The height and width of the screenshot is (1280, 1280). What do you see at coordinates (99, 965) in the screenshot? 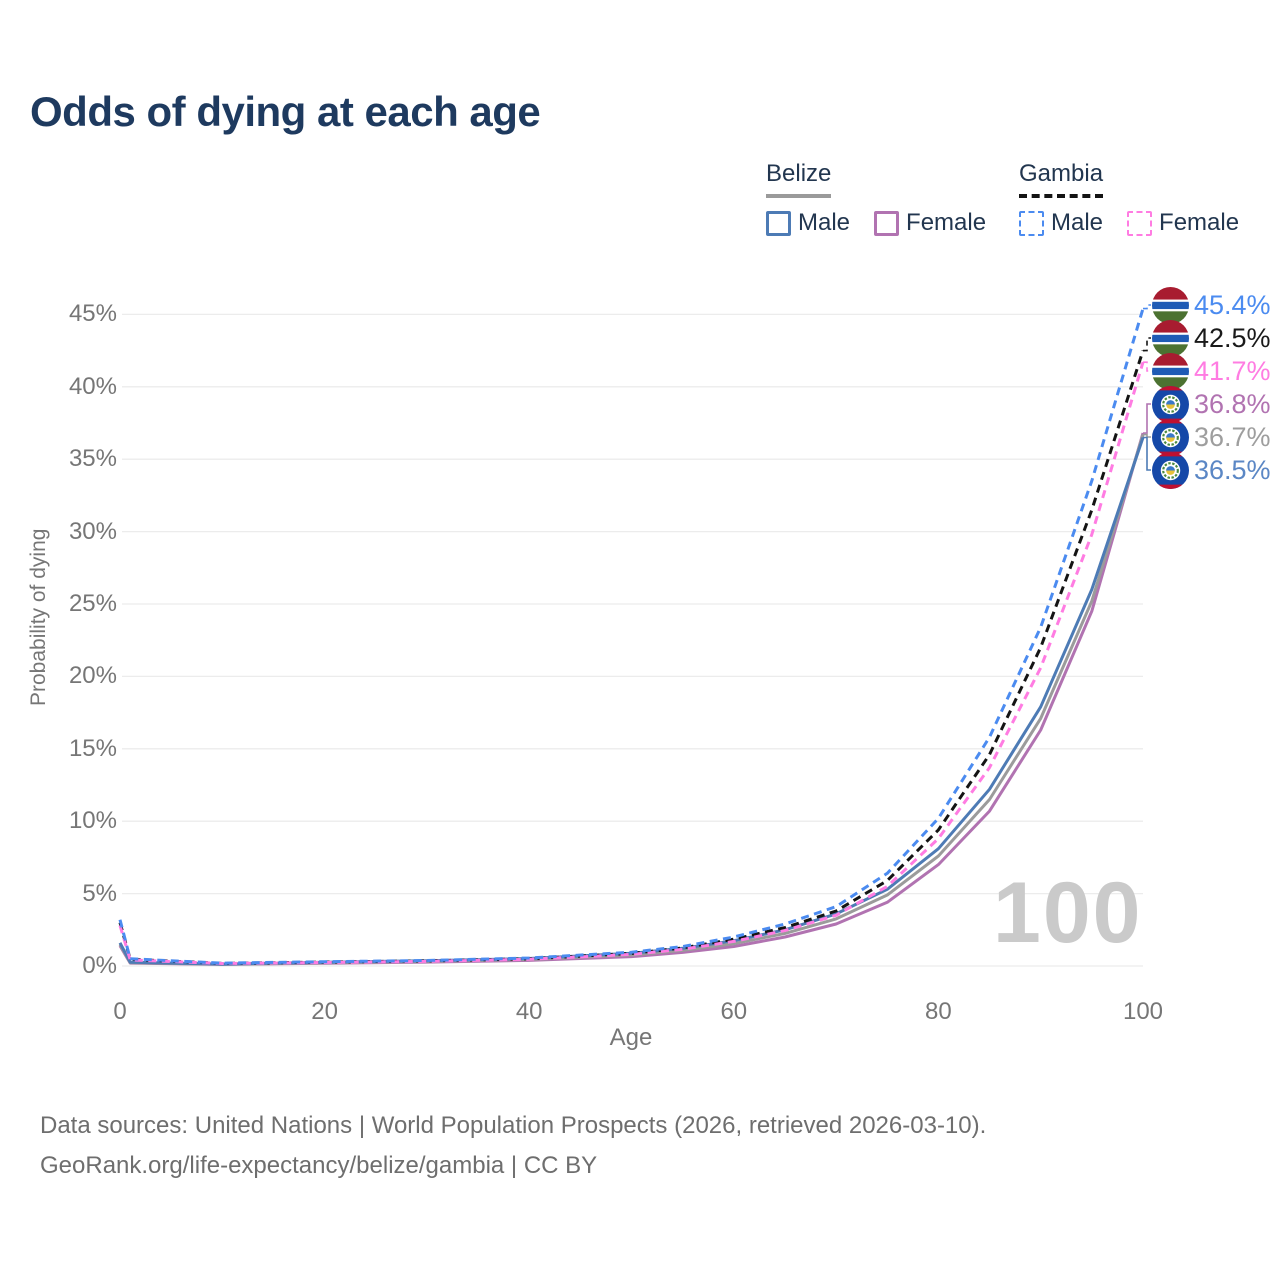
I see `y-tick-label: 0%` at bounding box center [99, 965].